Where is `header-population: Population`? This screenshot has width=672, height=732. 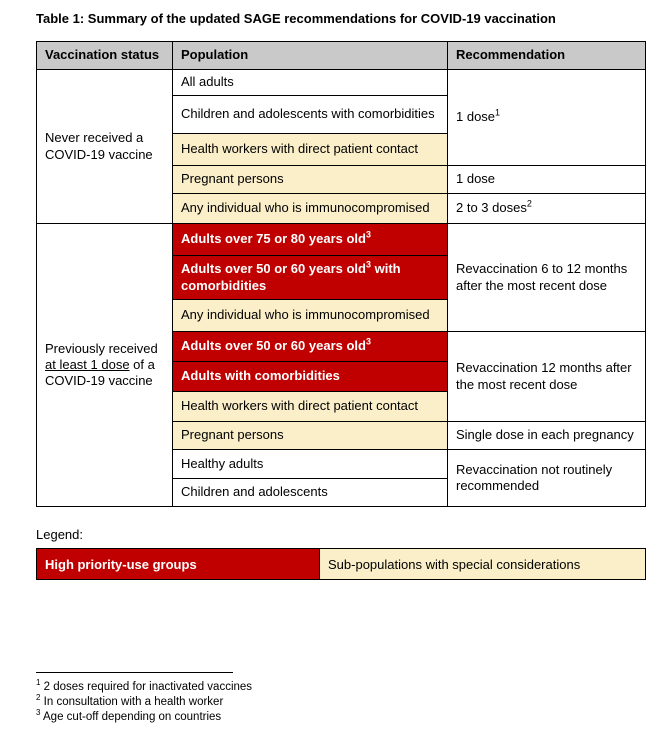
header-population: Population is located at coordinates (310, 55).